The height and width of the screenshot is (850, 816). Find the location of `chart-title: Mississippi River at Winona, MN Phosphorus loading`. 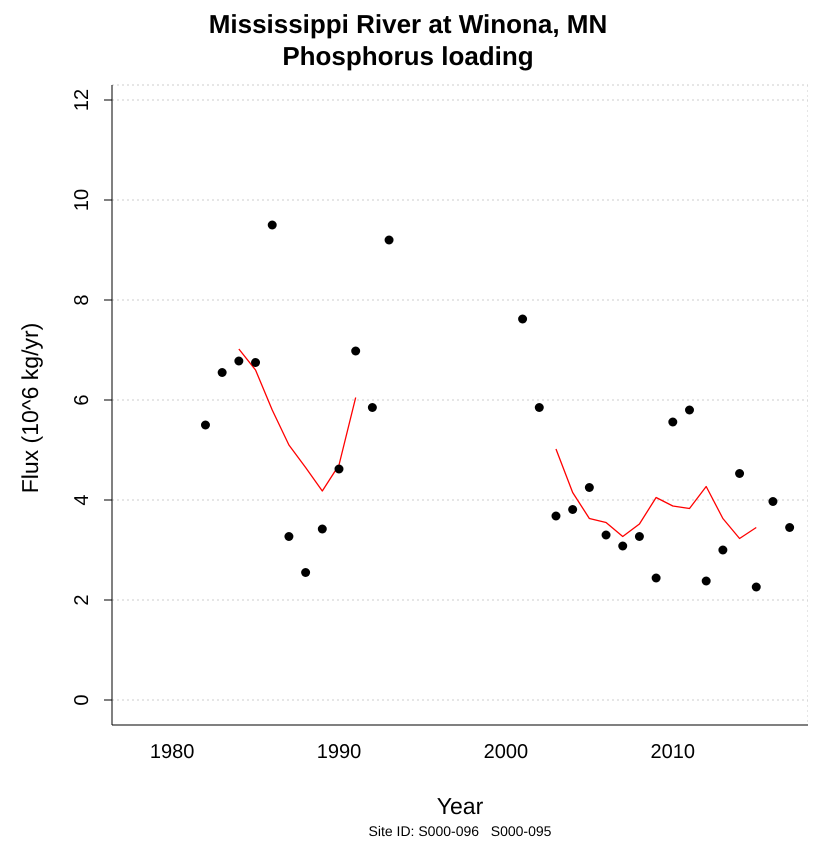

chart-title: Mississippi River at Winona, MN Phosphorus loading is located at coordinates (408, 40).